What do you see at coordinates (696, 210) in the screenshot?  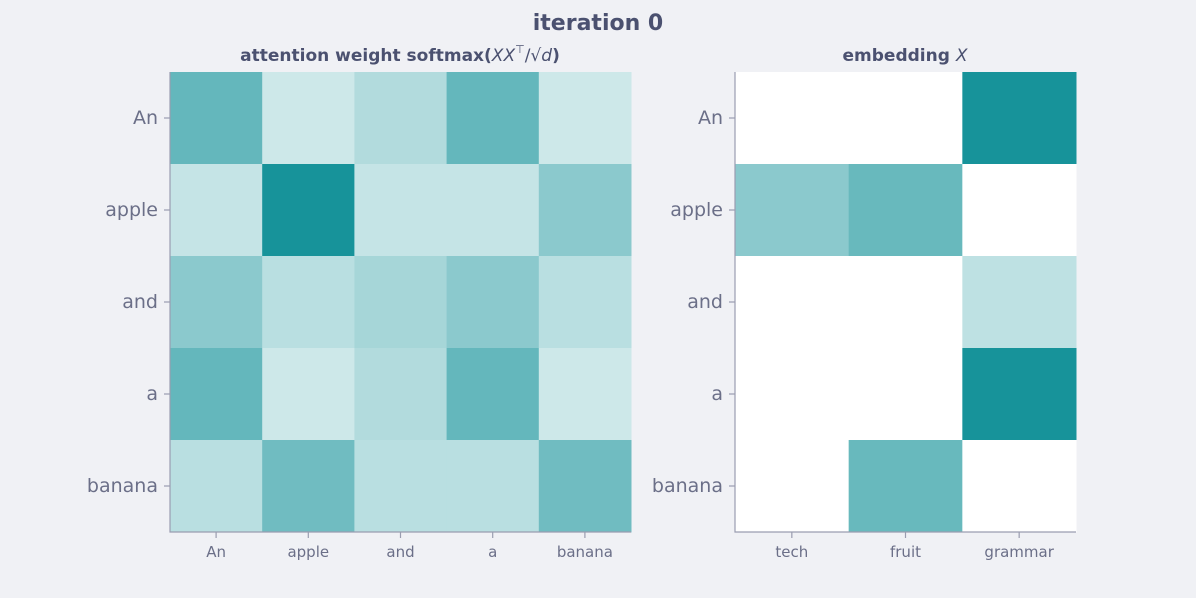 I see `embedding-row-label: apple` at bounding box center [696, 210].